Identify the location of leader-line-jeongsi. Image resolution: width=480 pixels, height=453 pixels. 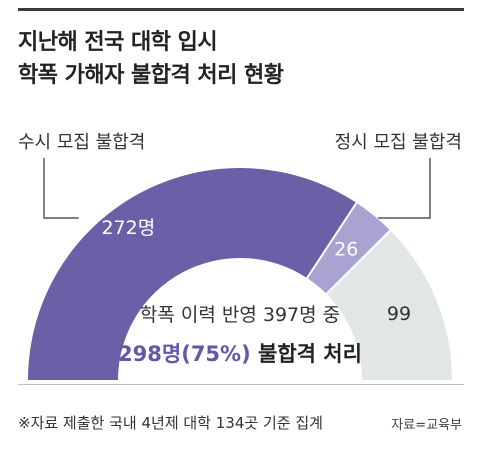
(404, 188).